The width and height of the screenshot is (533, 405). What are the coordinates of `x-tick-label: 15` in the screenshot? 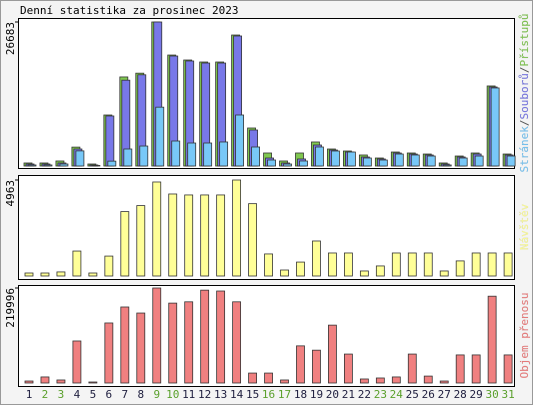 It's located at (252, 394).